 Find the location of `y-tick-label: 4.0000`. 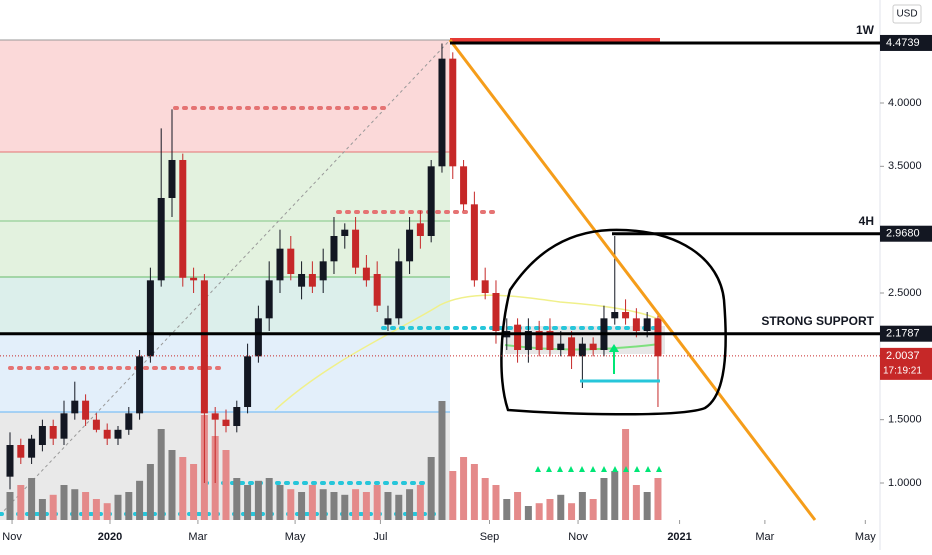

y-tick-label: 4.0000 is located at coordinates (905, 103).